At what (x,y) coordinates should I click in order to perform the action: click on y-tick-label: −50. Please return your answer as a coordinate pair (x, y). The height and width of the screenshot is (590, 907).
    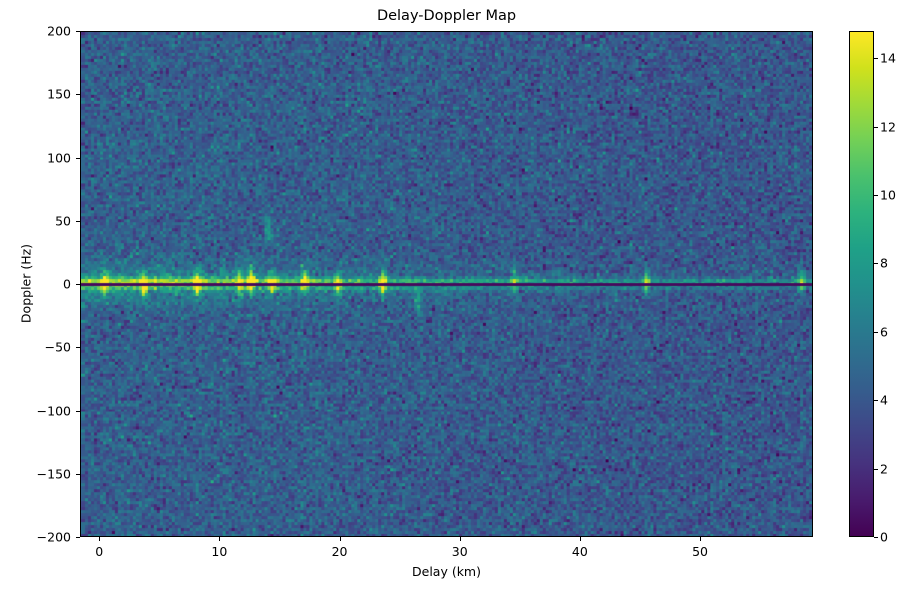
    Looking at the image, I should click on (57, 347).